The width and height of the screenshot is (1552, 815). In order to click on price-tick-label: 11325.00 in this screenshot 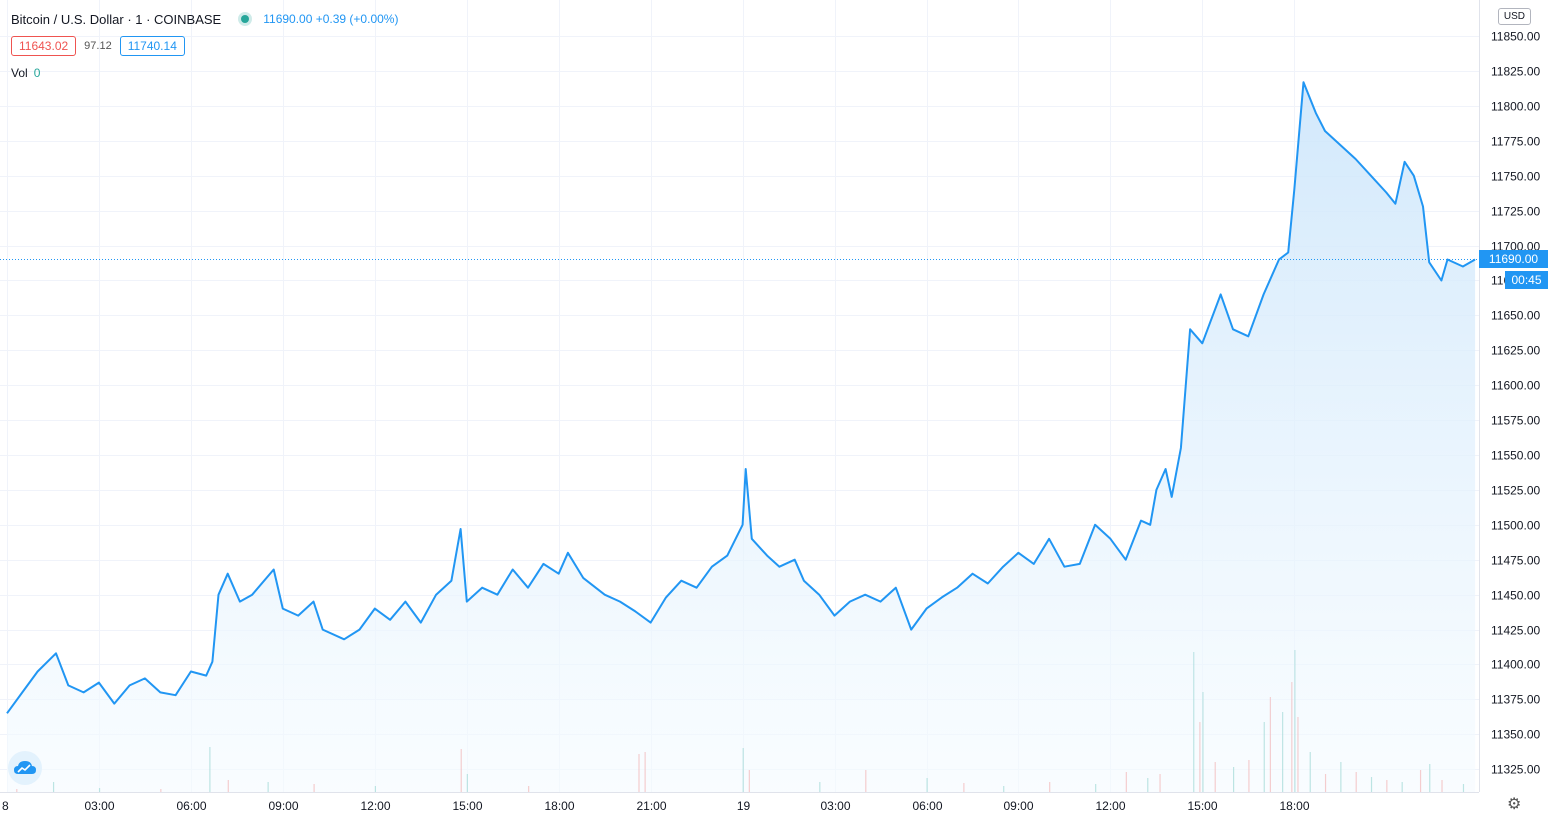, I will do `click(1515, 770)`.